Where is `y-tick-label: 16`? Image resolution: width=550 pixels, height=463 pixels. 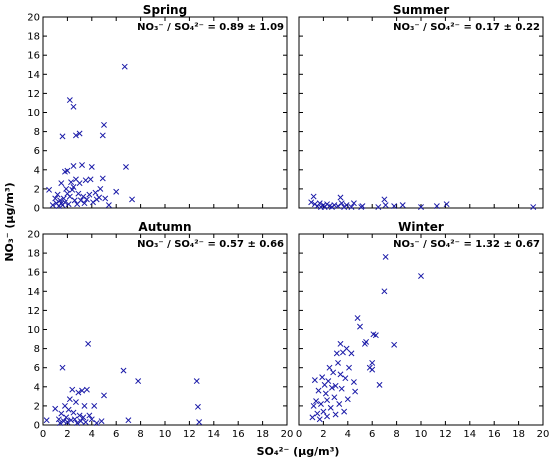
y-tick-label: 16 is located at coordinates (33, 56).